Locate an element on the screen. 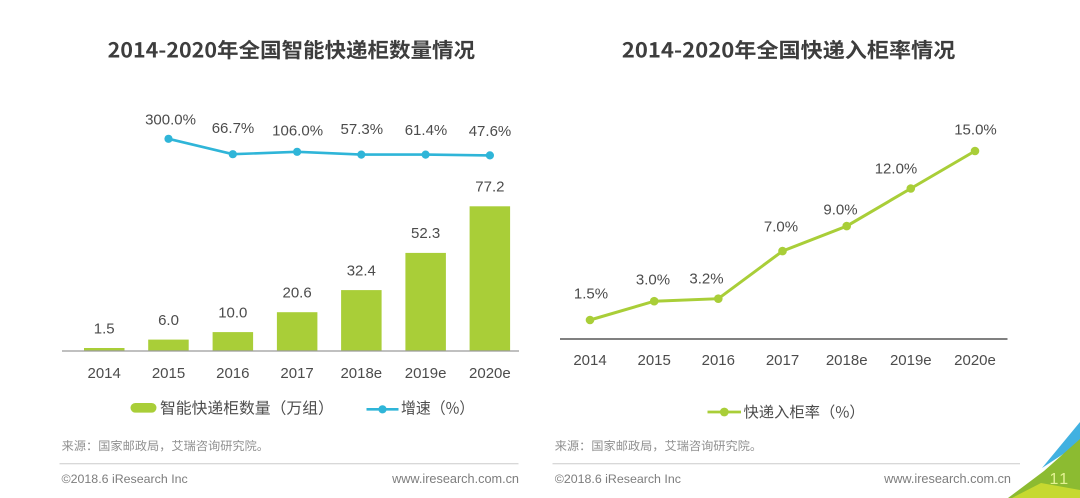  svg-text: 3.0% is located at coordinates (653, 280).